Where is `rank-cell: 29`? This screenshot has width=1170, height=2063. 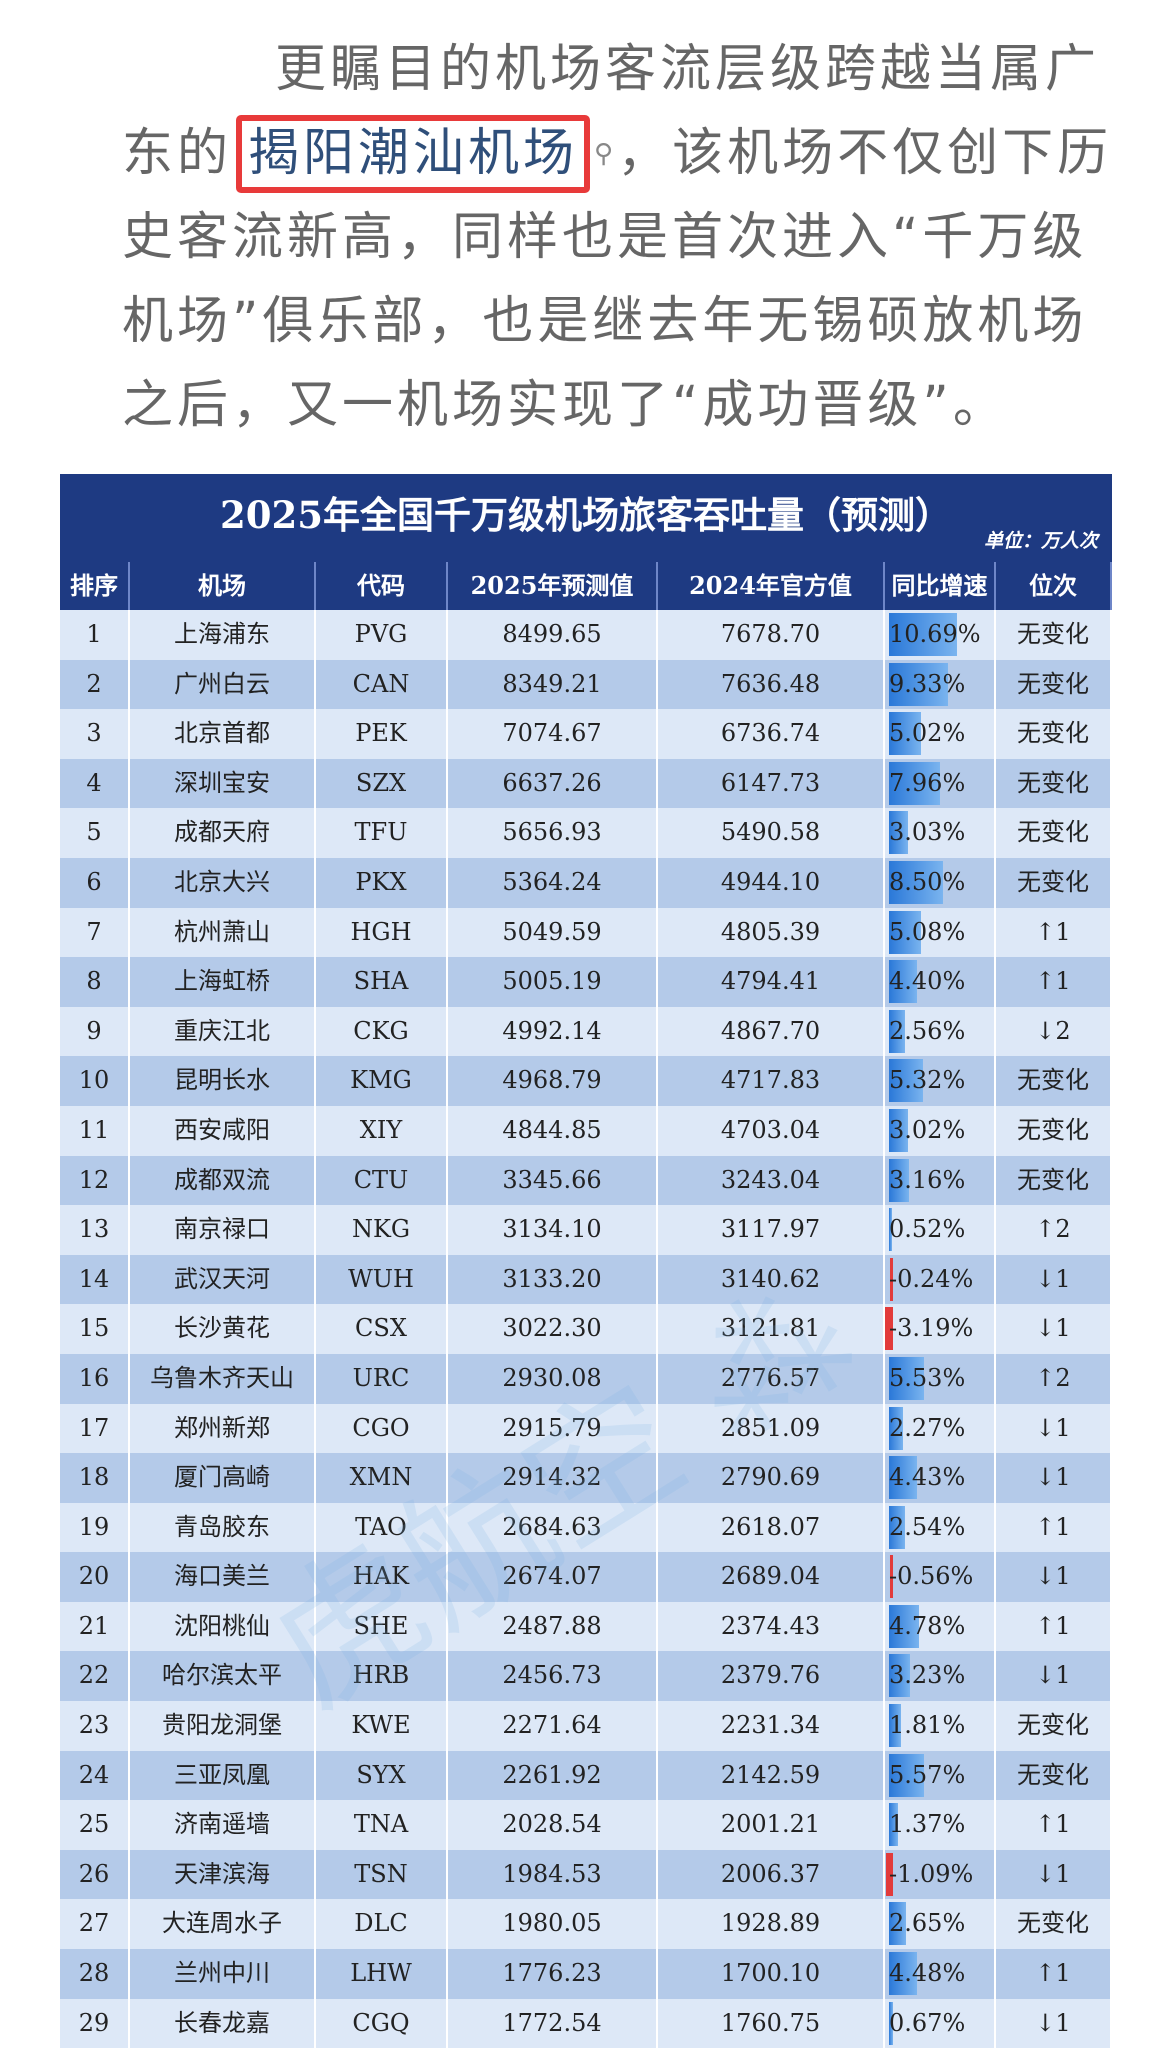
rank-cell: 29 is located at coordinates (95, 2023).